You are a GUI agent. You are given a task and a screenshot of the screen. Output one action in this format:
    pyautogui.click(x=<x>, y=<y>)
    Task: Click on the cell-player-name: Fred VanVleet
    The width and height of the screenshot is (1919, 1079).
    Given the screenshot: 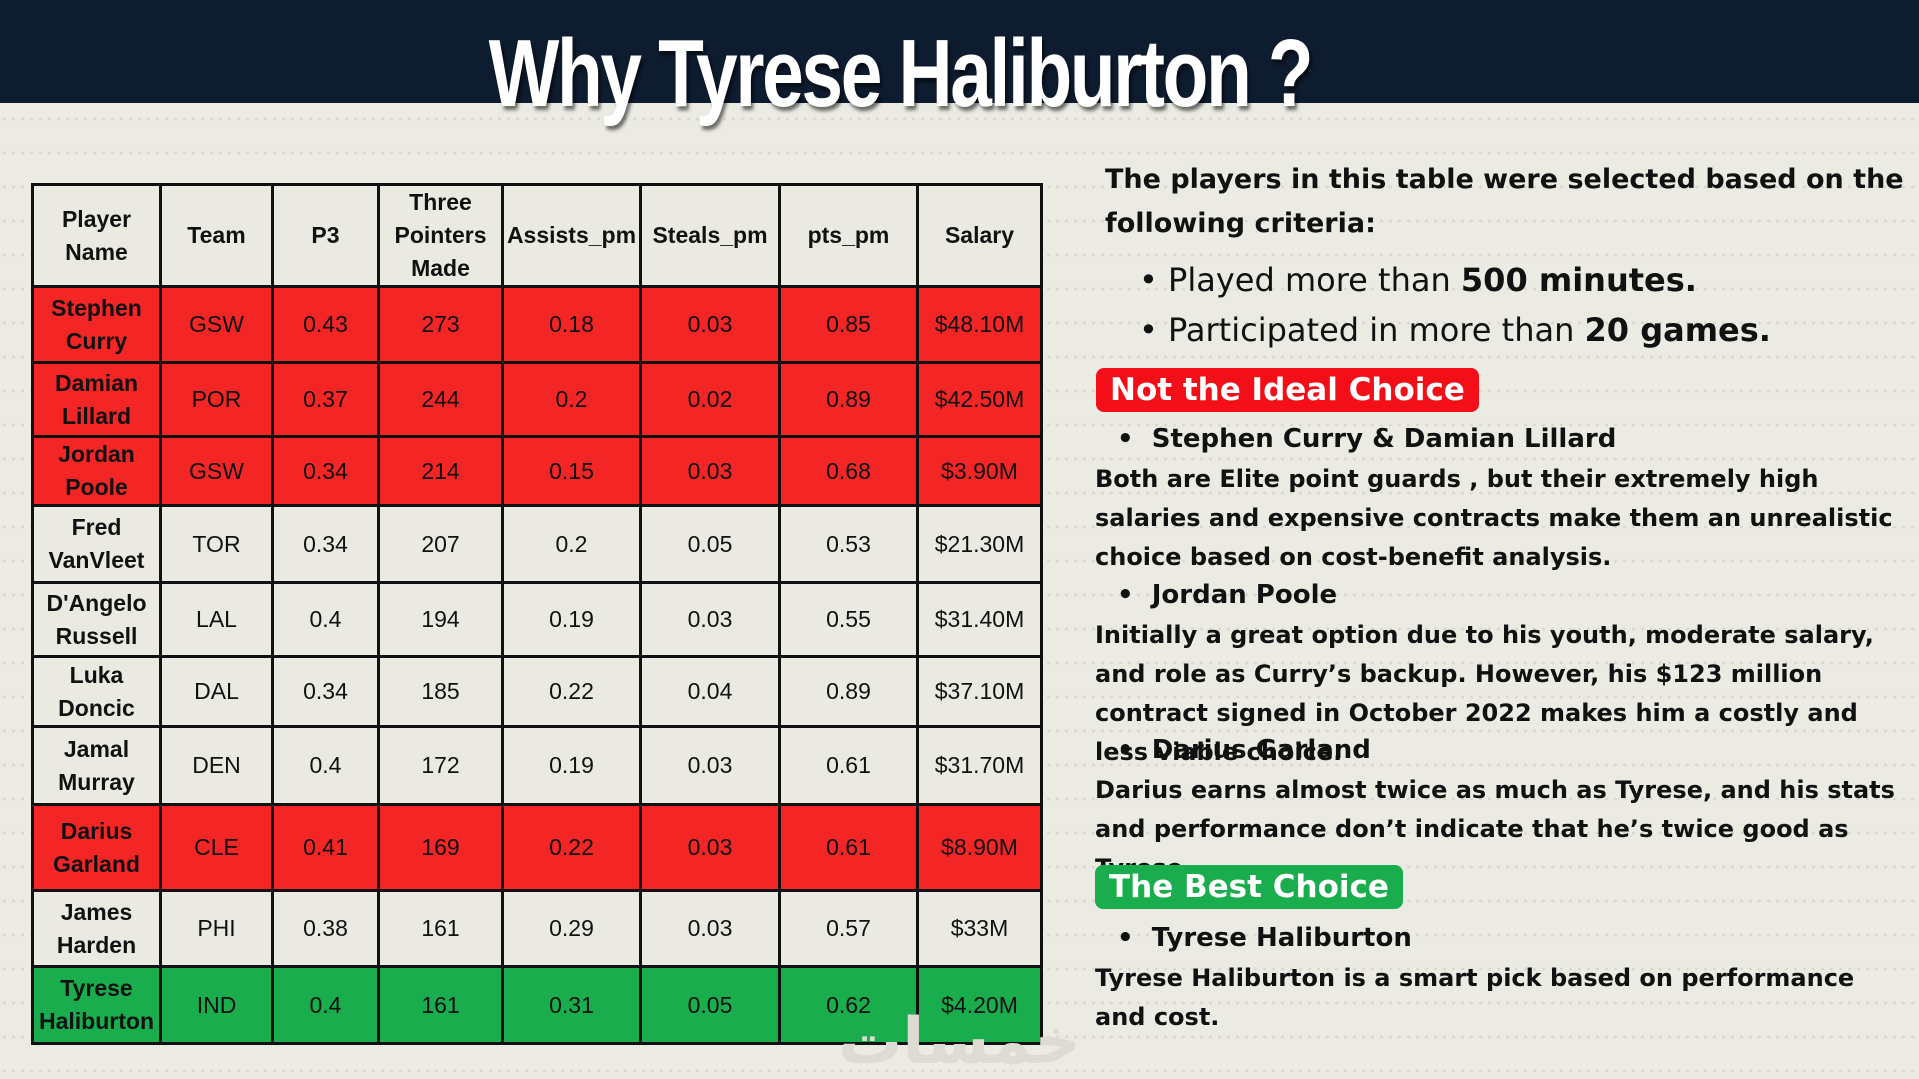 What is the action you would take?
    pyautogui.click(x=96, y=544)
    